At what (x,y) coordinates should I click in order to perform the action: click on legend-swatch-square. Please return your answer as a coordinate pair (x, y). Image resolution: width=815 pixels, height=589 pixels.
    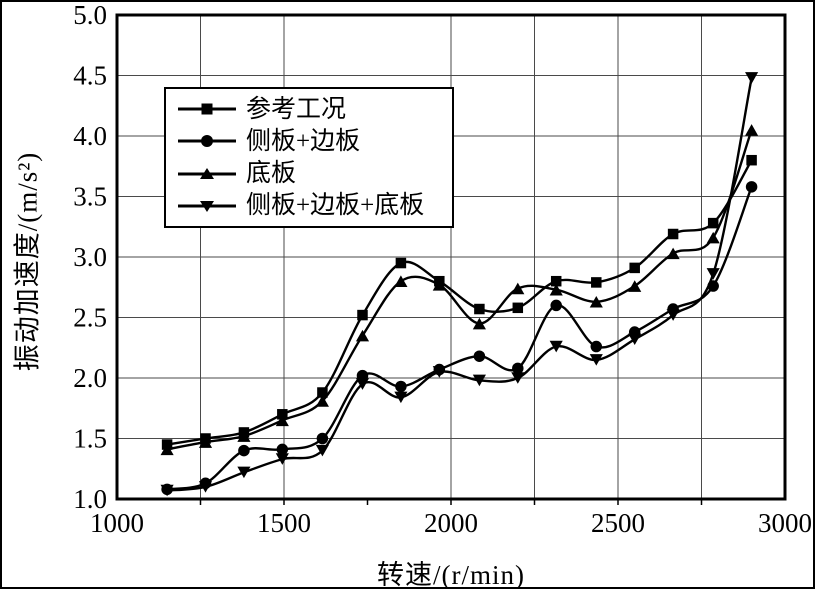
    Looking at the image, I should click on (207, 109).